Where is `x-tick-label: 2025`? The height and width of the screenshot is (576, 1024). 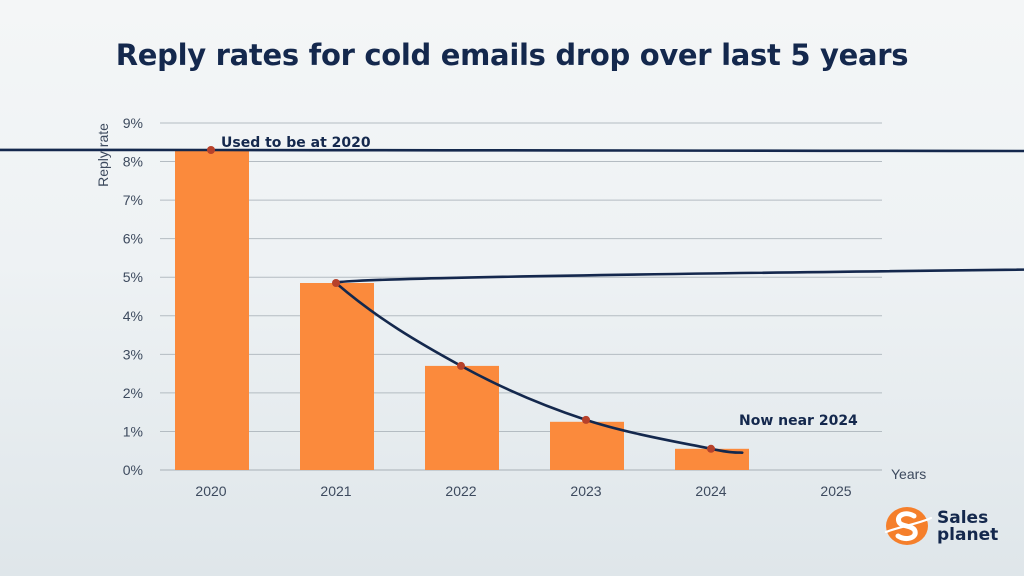
x-tick-label: 2025 is located at coordinates (835, 491).